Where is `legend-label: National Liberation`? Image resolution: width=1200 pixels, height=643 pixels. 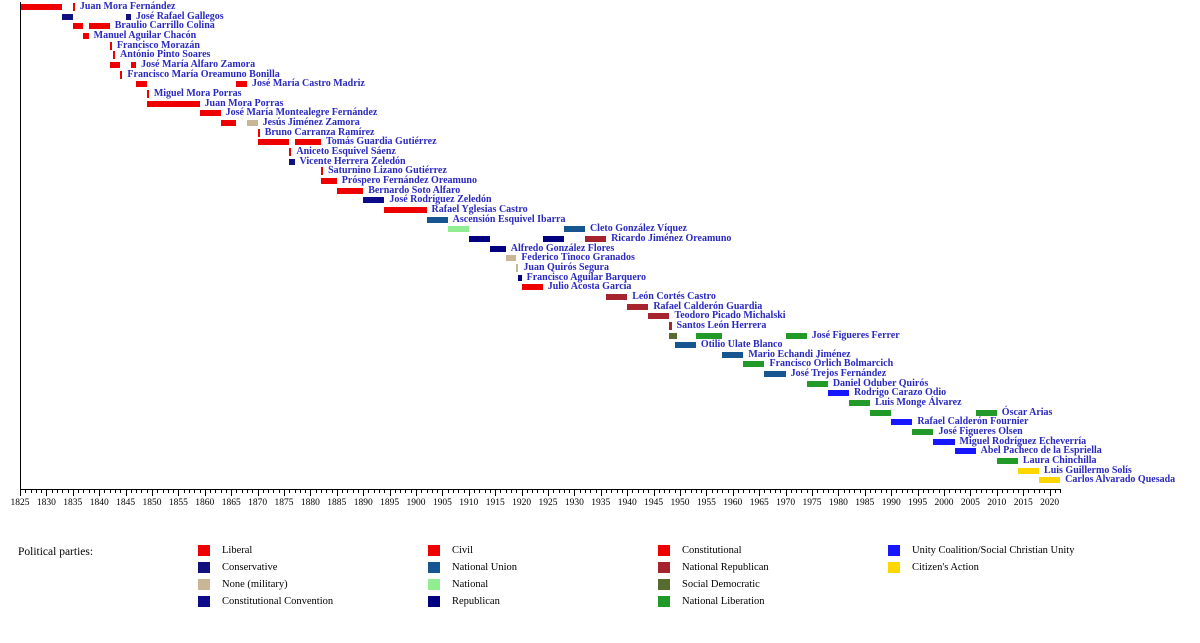 legend-label: National Liberation is located at coordinates (723, 601).